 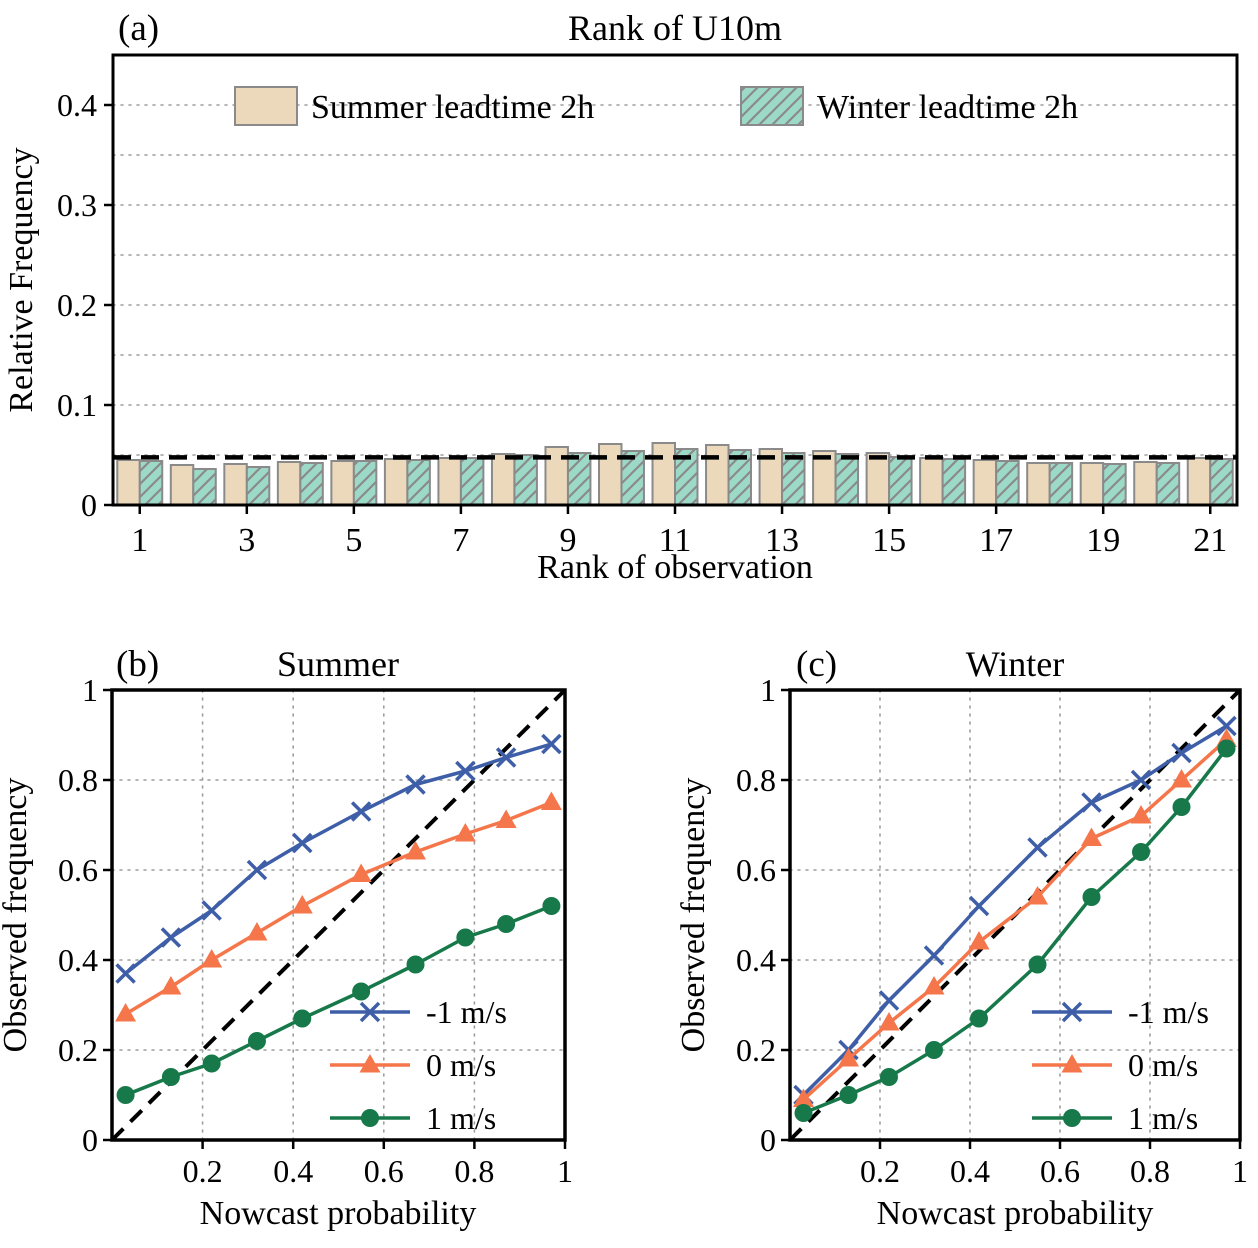 I want to click on panel-b-ylabel: Observed frequency, so click(x=17, y=915).